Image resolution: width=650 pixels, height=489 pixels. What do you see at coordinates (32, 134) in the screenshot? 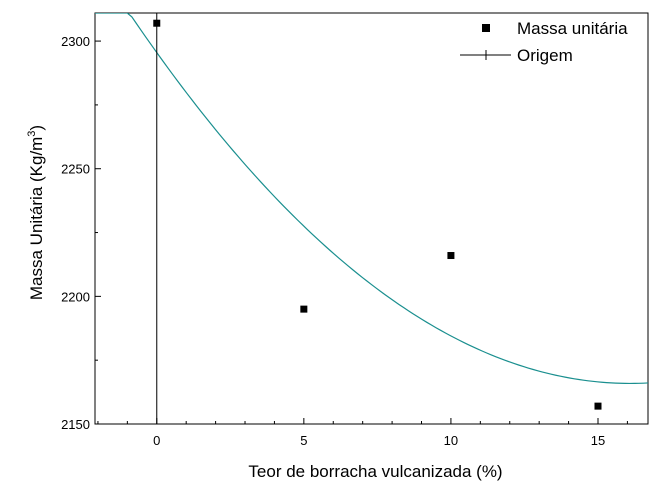
I see `y-axis-label-superscript: 3` at bounding box center [32, 134].